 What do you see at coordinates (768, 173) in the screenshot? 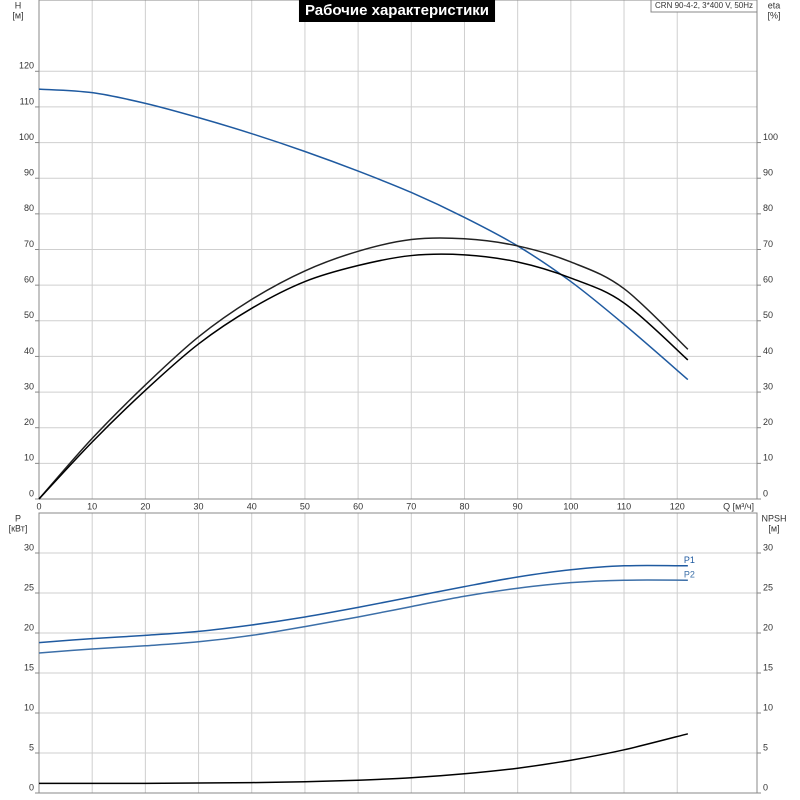
I see `y2-tick-label: 90` at bounding box center [768, 173].